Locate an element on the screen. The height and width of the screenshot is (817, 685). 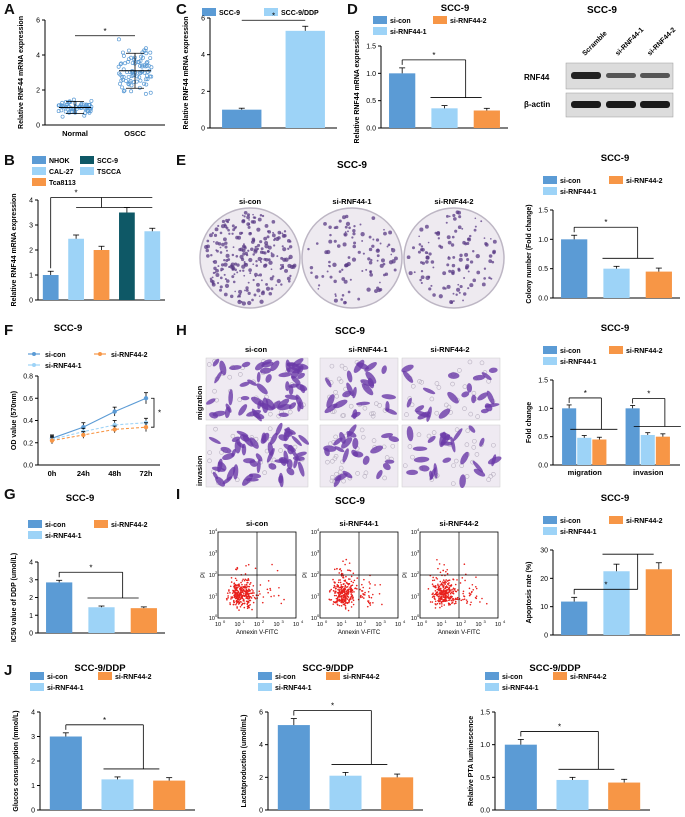
y-tick-label: 0.0 is located at coordinates (371, 129).